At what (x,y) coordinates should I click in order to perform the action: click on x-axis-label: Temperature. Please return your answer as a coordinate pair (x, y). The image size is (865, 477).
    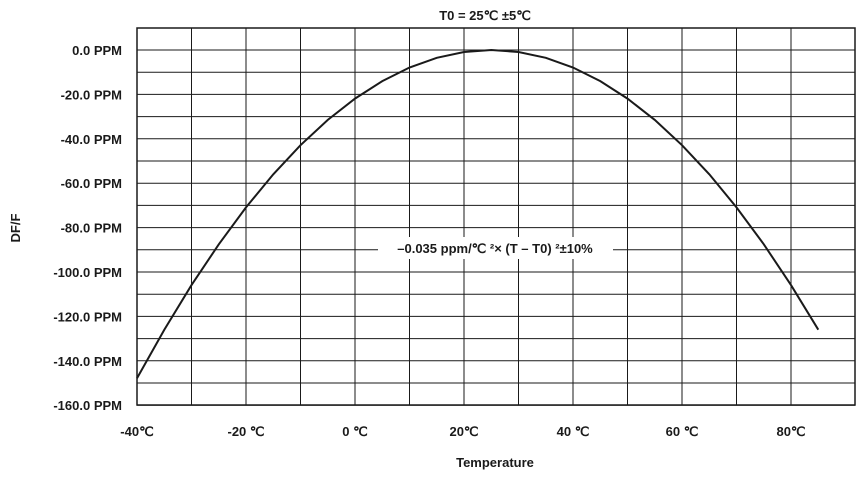
    Looking at the image, I should click on (495, 462).